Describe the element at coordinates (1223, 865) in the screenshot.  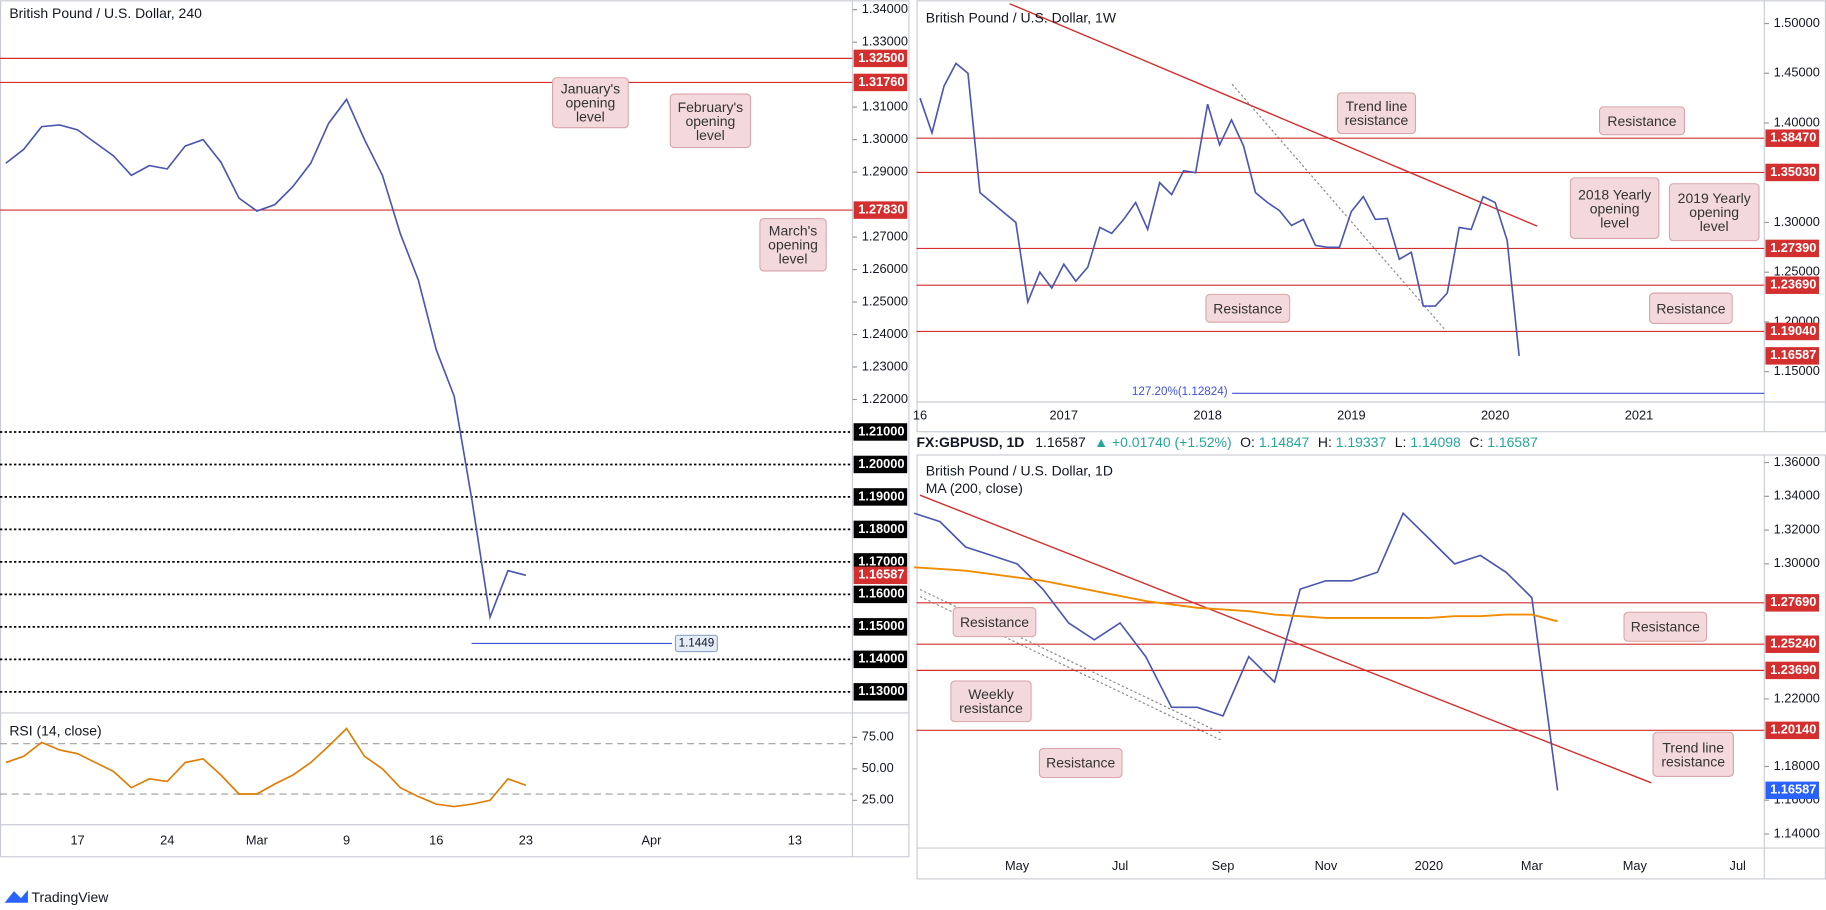
I see `x-tick-label: Sep` at that location.